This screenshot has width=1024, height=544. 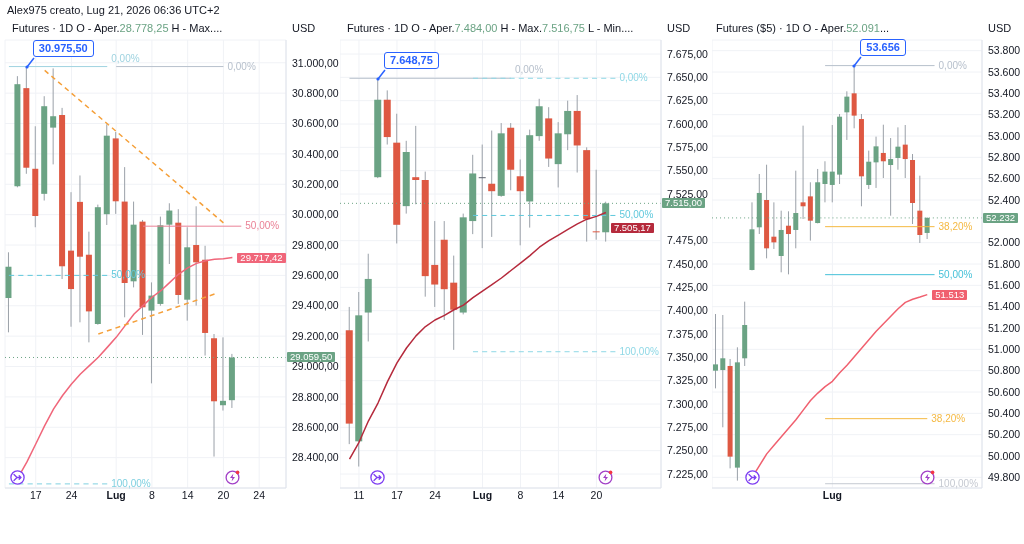 What do you see at coordinates (315, 214) in the screenshot?
I see `y-tick-label: 30.000,00` at bounding box center [315, 214].